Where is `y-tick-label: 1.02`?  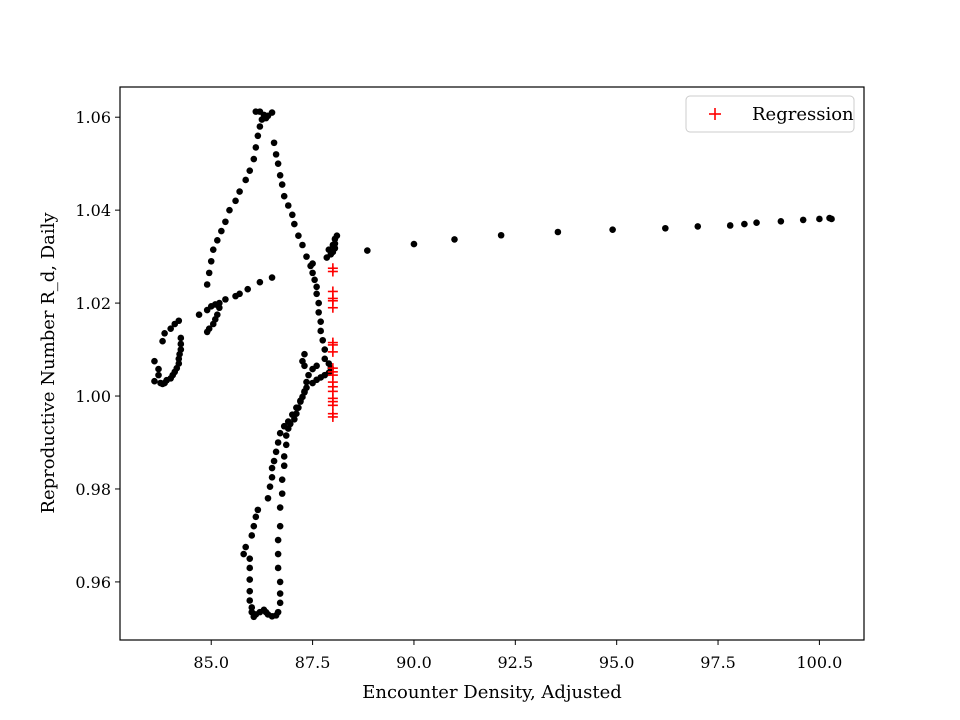
y-tick-label: 1.02 is located at coordinates (93, 303).